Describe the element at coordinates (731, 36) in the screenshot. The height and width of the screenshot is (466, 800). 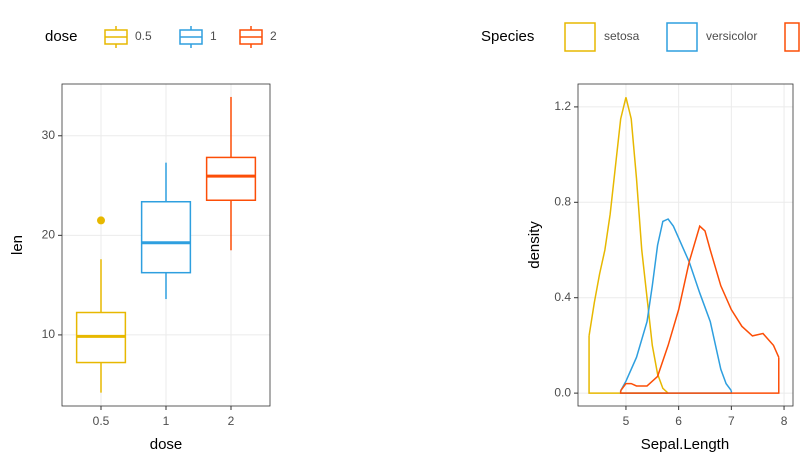
I see `legend-label: versicolor` at that location.